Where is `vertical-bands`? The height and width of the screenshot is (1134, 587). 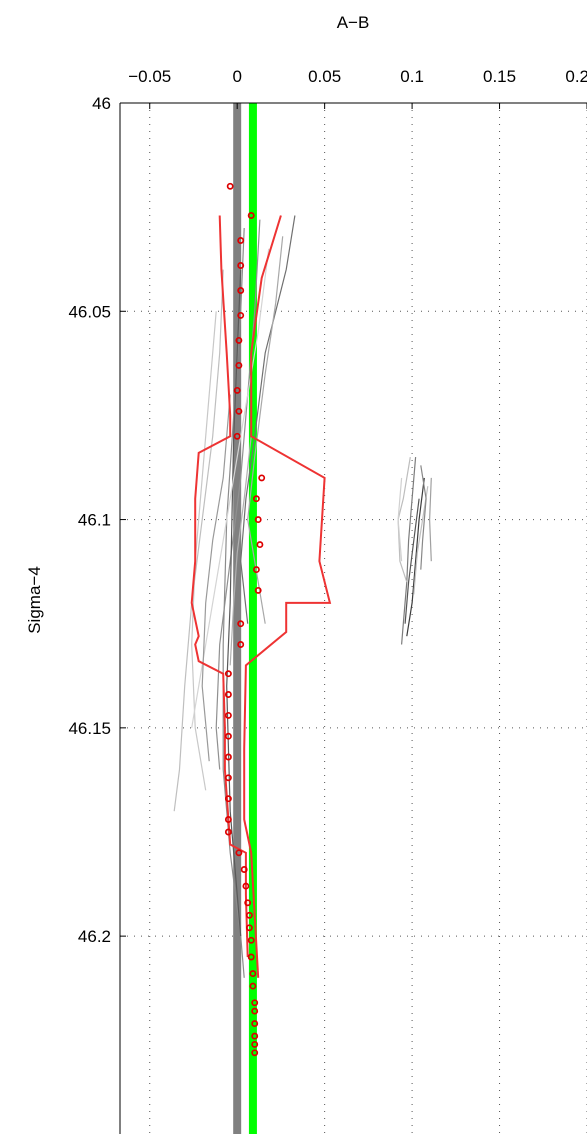 vertical-bands is located at coordinates (245, 618).